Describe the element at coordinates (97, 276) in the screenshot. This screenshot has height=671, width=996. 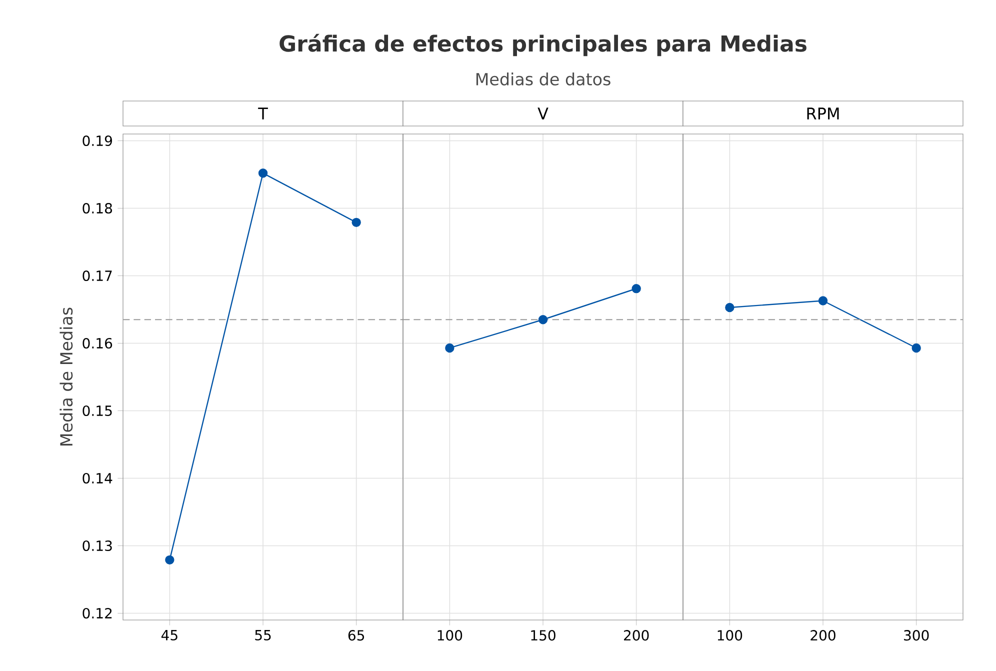
I see `y-tick-label: 0.17` at that location.